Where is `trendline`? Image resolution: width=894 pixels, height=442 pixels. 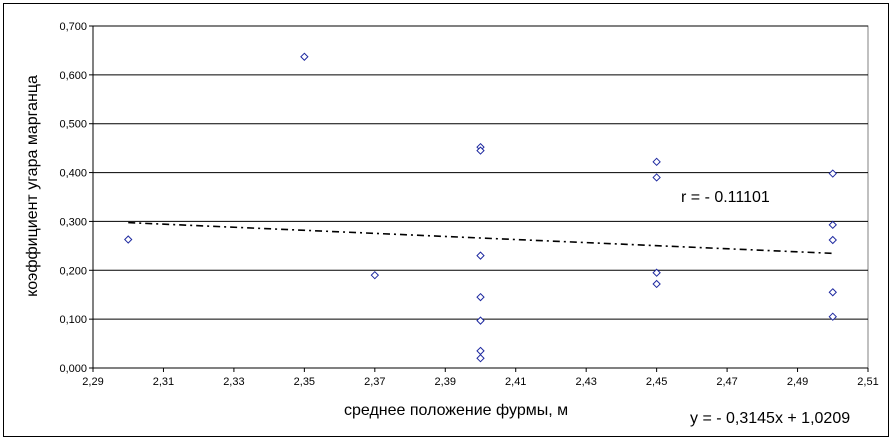 trendline is located at coordinates (480, 238).